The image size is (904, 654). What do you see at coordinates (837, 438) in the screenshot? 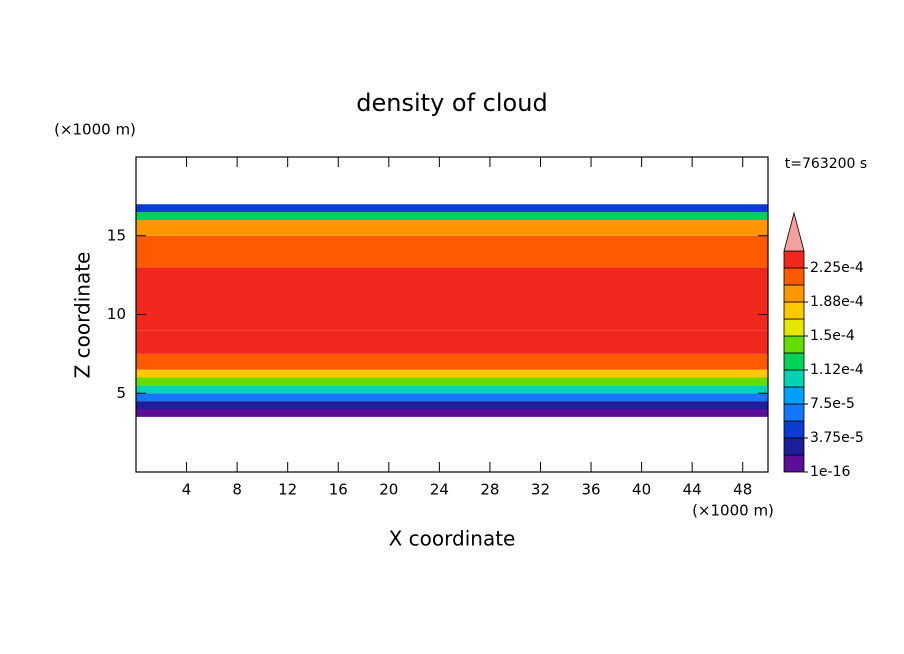
I see `colorbar-tick-label: 3.75e-5` at bounding box center [837, 438].